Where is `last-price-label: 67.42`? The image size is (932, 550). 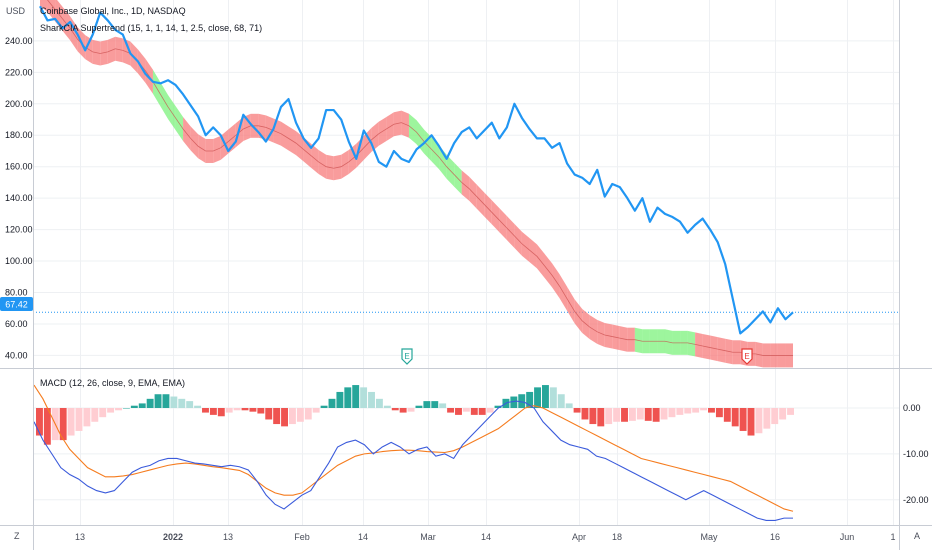 last-price-label: 67.42 is located at coordinates (16, 305).